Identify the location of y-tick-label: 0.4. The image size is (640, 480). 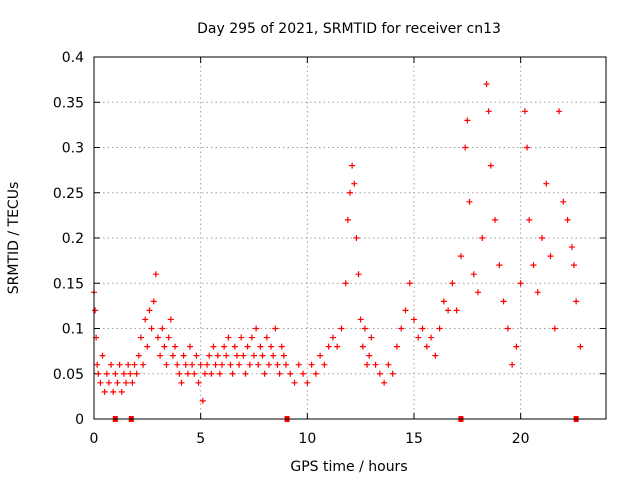
(73, 58).